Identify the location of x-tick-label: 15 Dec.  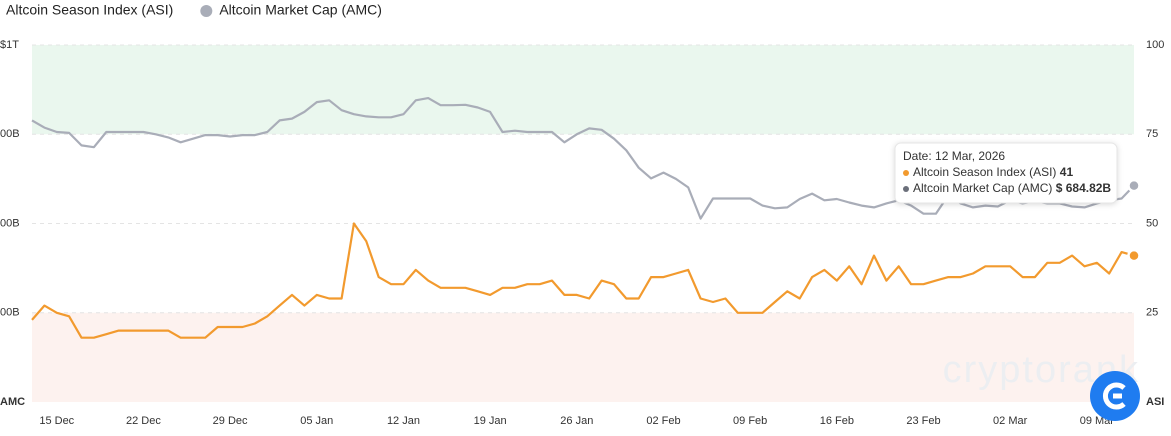
(56, 421).